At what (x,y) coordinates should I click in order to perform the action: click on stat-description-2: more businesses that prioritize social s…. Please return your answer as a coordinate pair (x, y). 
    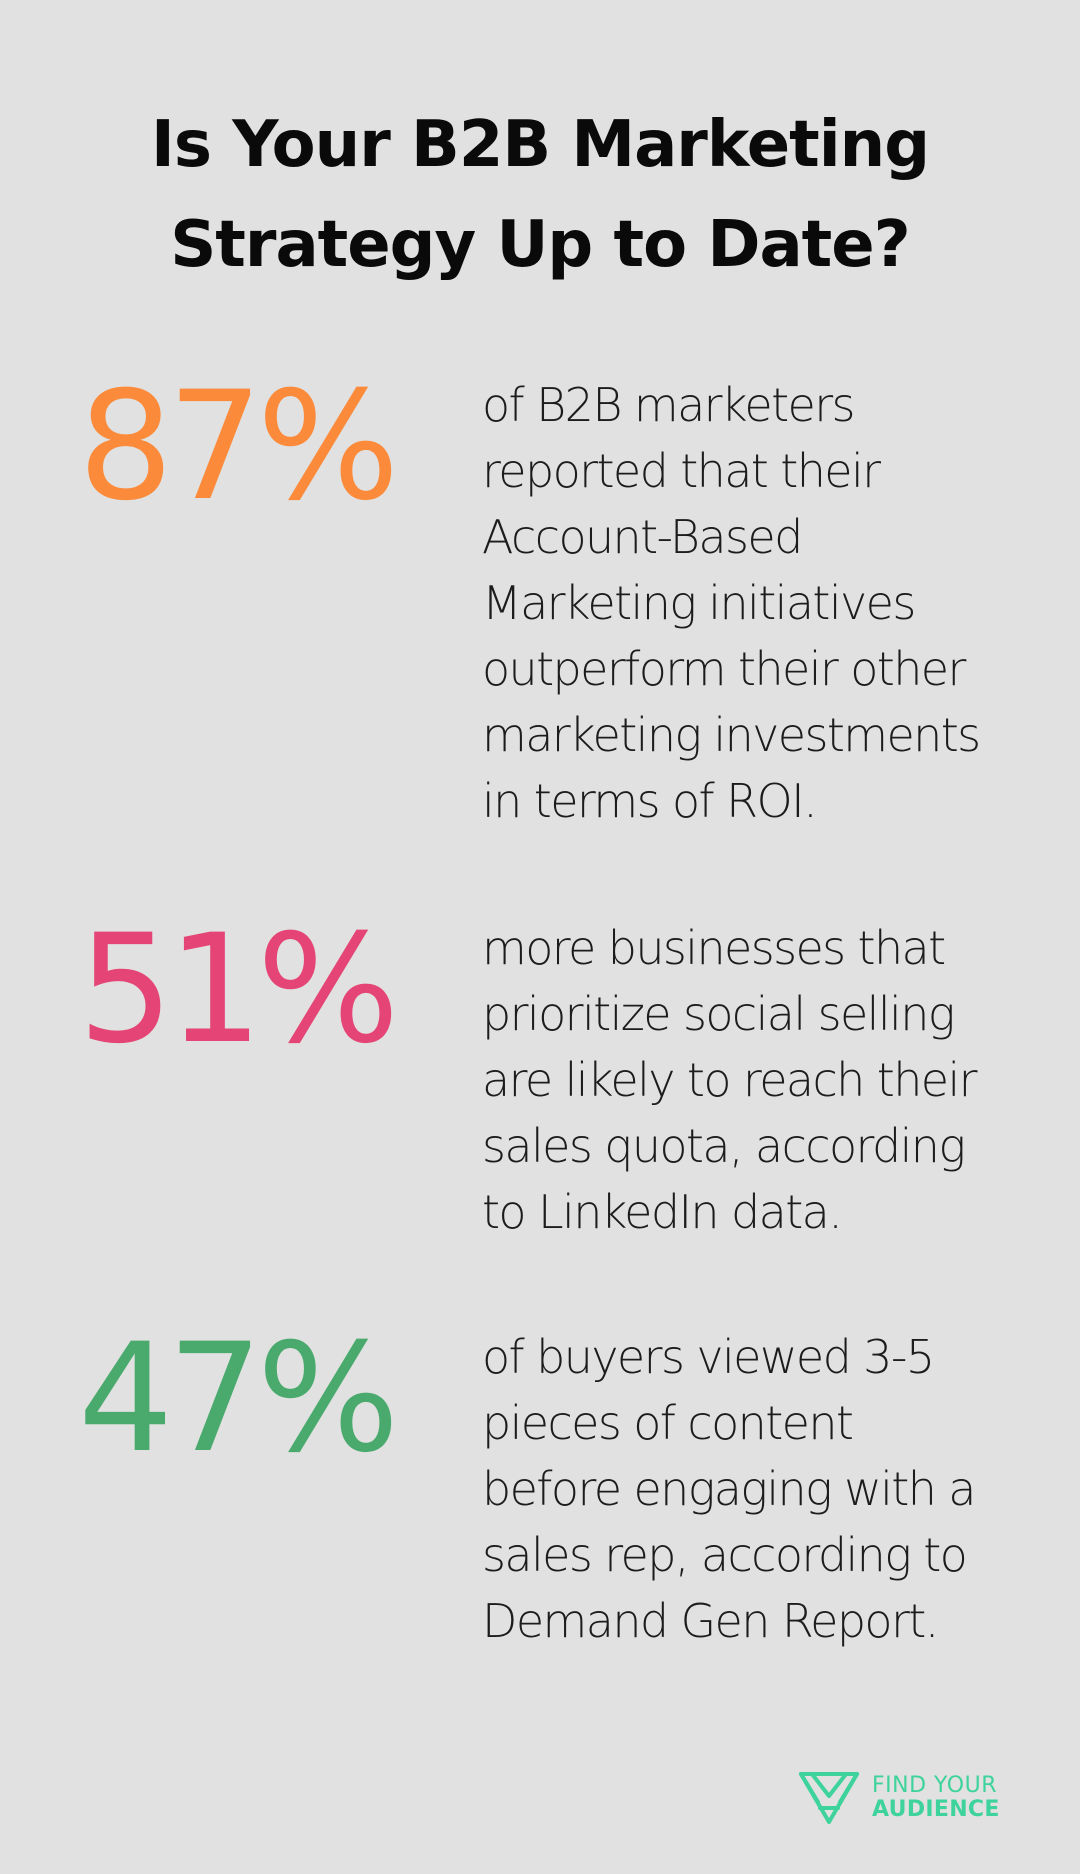
    Looking at the image, I should click on (730, 1080).